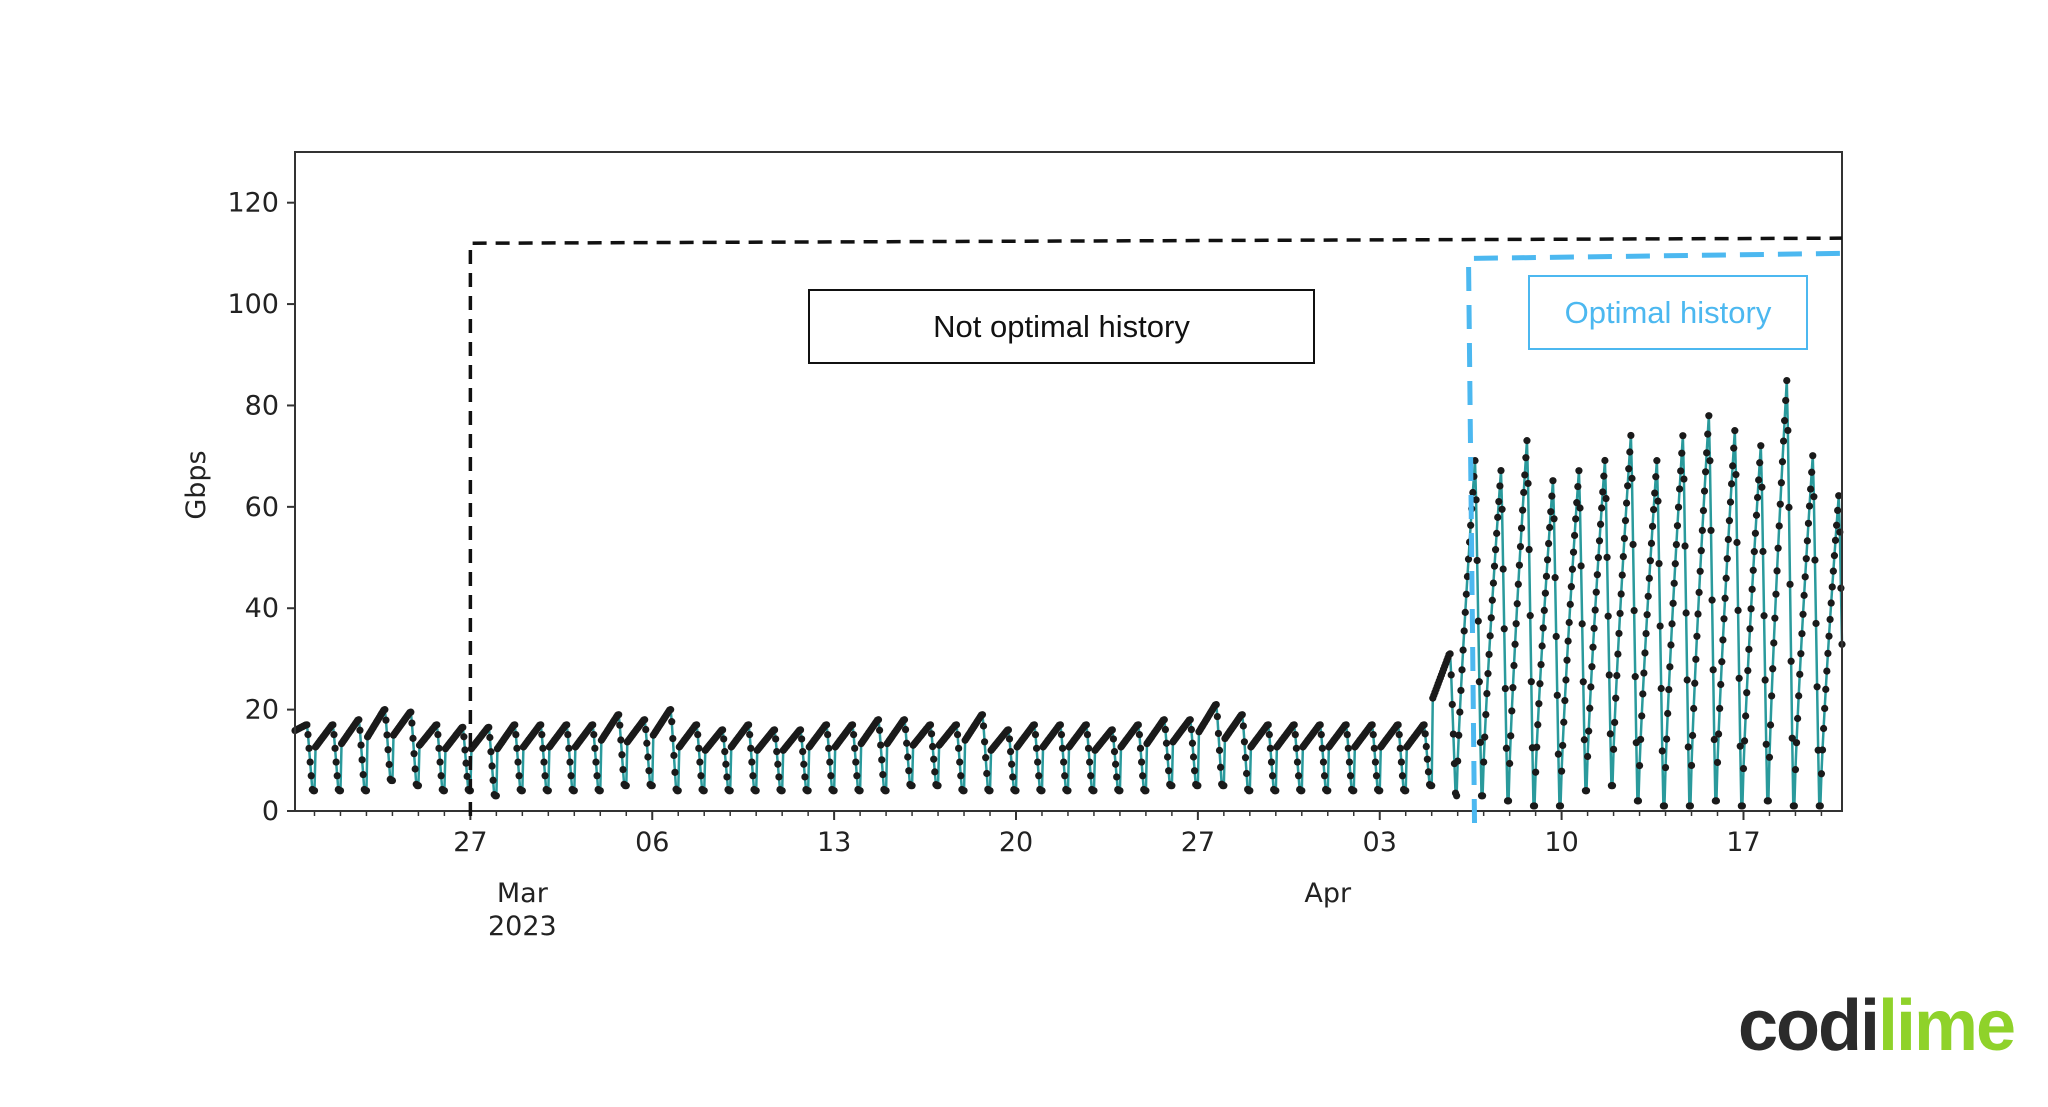 This screenshot has height=1107, width=2048. Describe the element at coordinates (834, 842) in the screenshot. I see `x-tick-label: 13` at that location.